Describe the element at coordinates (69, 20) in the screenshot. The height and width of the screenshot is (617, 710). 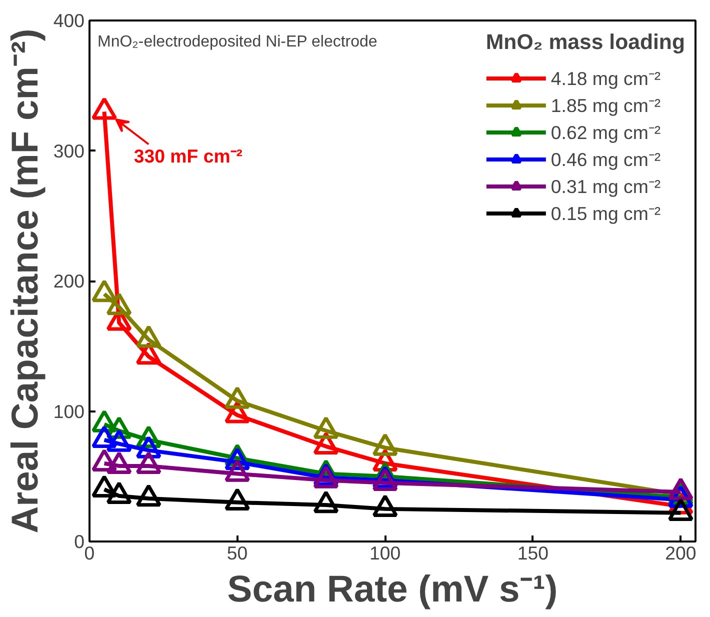
I see `y-tick-label: 400` at that location.